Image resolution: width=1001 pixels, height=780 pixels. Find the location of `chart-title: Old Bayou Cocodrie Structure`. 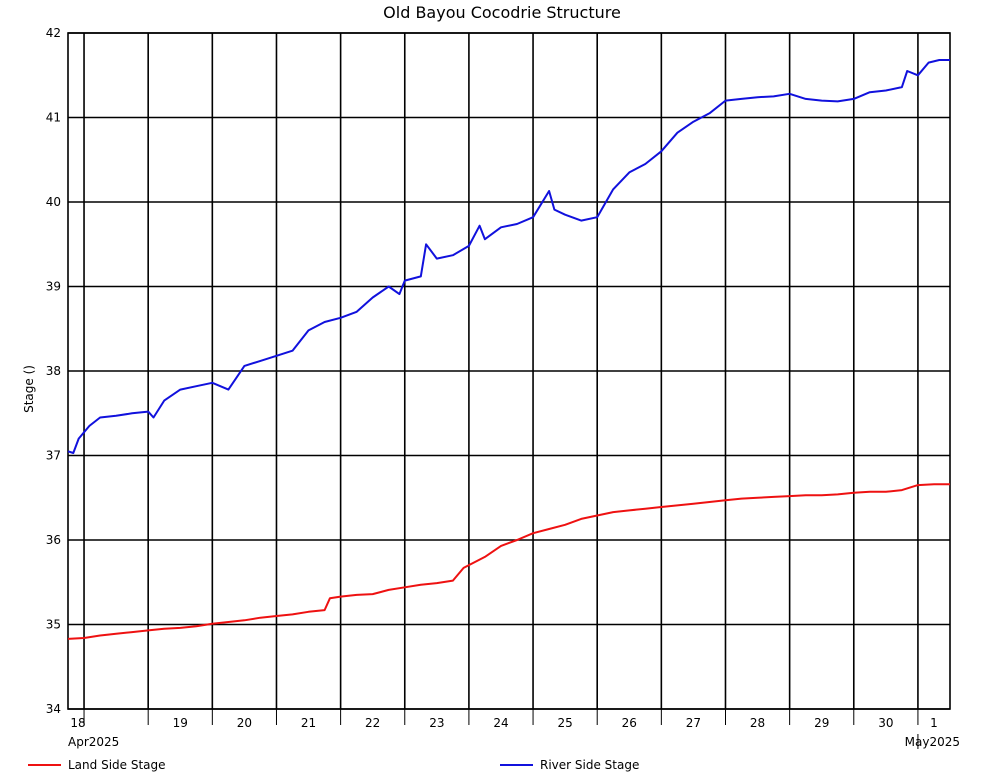

chart-title: Old Bayou Cocodrie Structure is located at coordinates (502, 12).